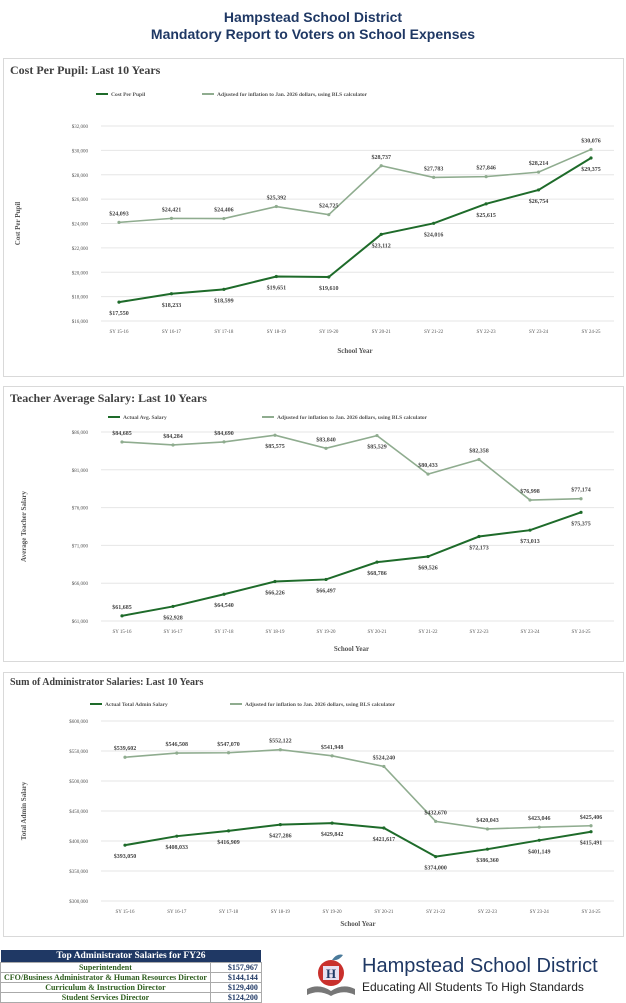 The width and height of the screenshot is (626, 1003). Describe the element at coordinates (105, 997) in the screenshot. I see `role: Student Services Director` at that location.